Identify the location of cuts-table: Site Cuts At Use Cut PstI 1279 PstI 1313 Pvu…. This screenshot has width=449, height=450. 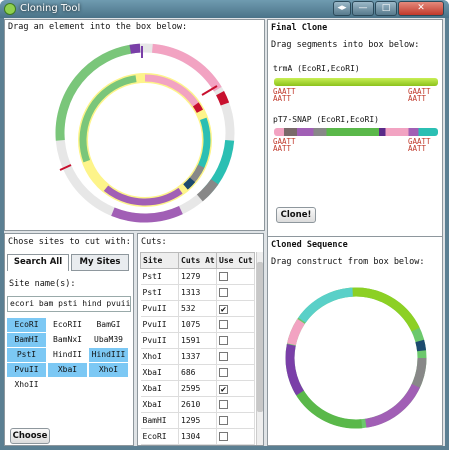
(197, 348).